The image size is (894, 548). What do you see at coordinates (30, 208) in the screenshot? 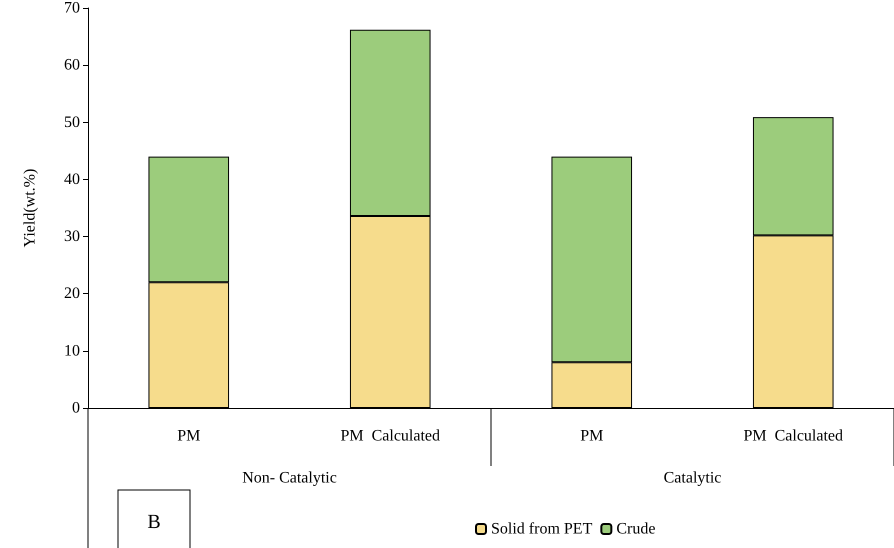
I see `y-axis-title: Yield(wt.%)` at bounding box center [30, 208].